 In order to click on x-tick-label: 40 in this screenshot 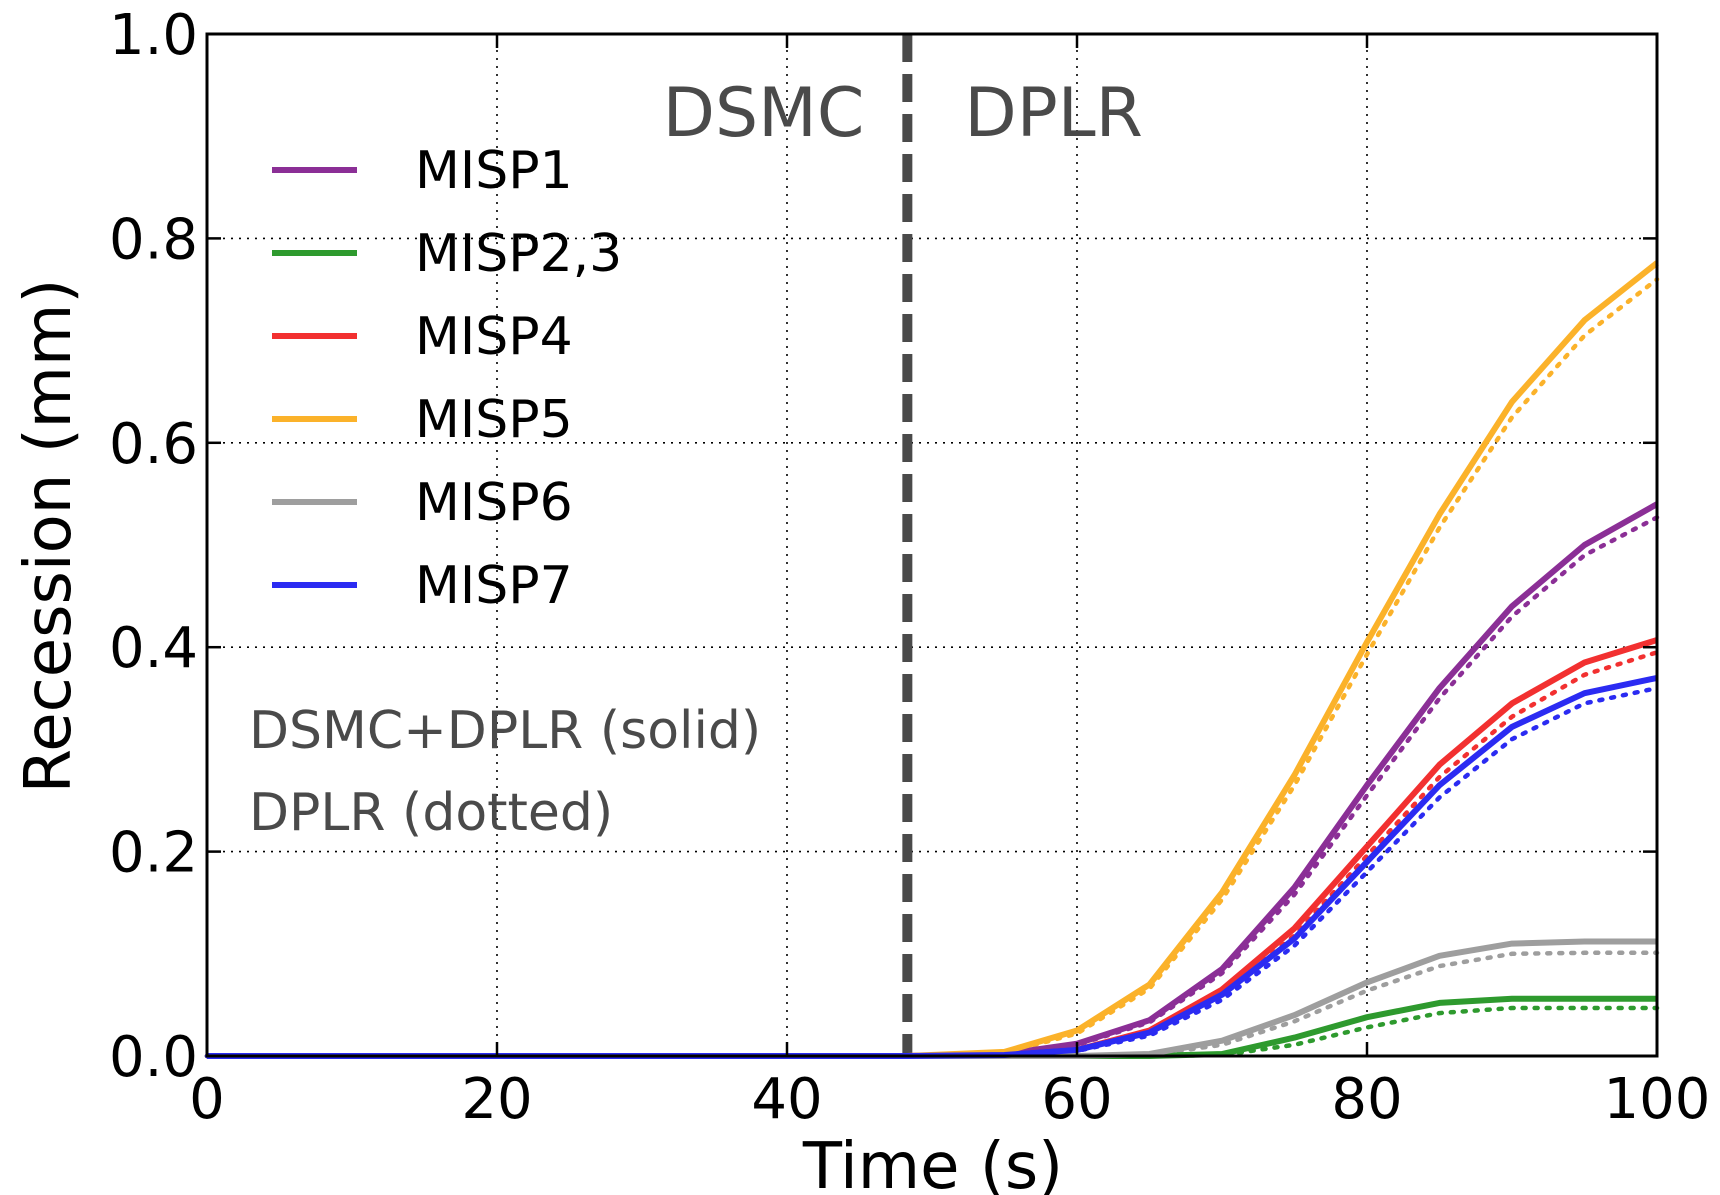, I will do `click(786, 1099)`.